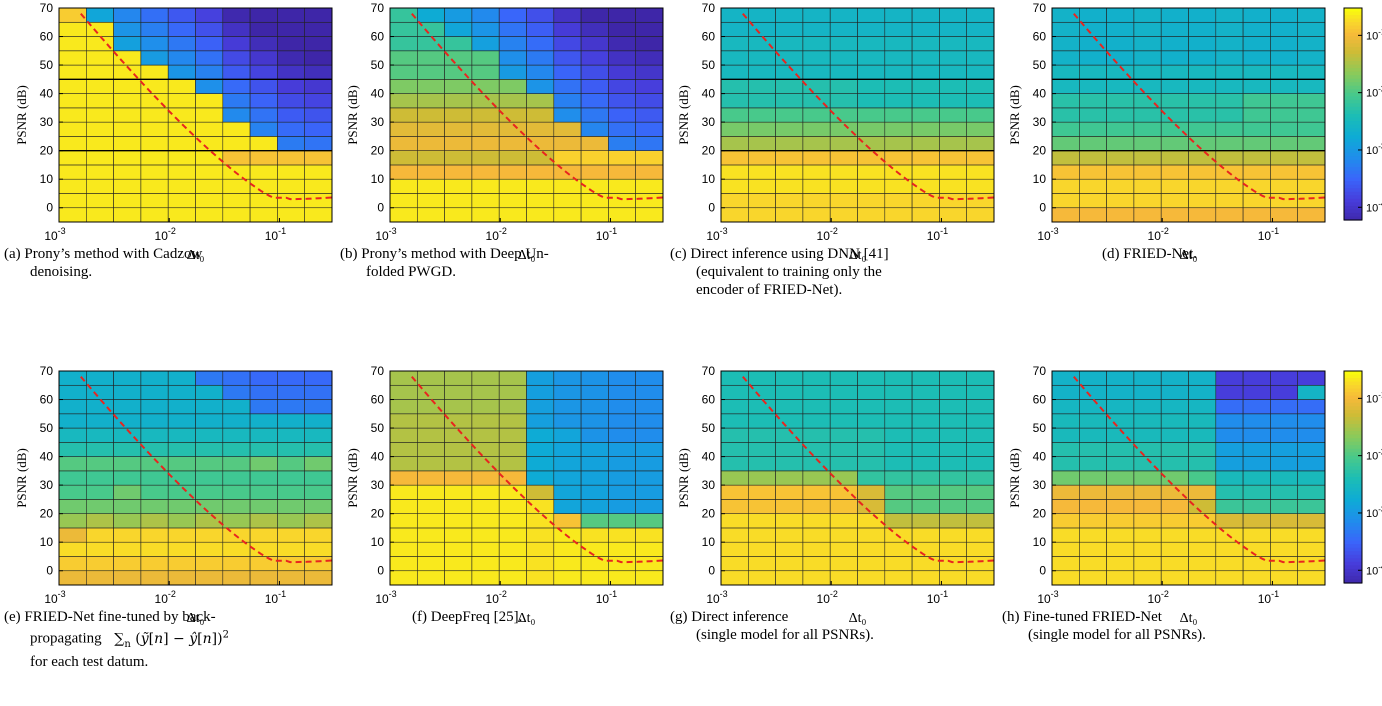 This screenshot has height=706, width=1382. What do you see at coordinates (1040, 485) in the screenshot?
I see `y-tick-label: 30` at bounding box center [1040, 485].